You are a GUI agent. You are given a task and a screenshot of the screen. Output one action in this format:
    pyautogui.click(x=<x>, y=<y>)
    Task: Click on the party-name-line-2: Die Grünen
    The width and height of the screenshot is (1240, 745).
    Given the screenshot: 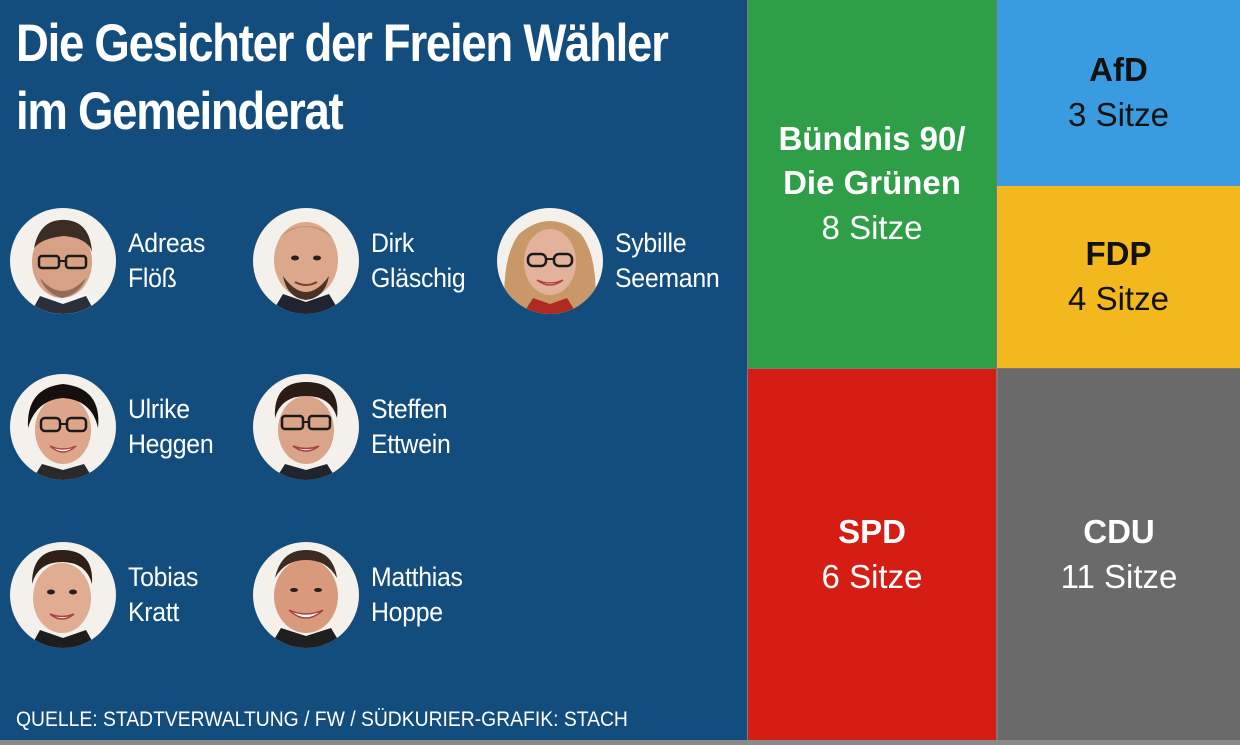 What is the action you would take?
    pyautogui.click(x=872, y=182)
    